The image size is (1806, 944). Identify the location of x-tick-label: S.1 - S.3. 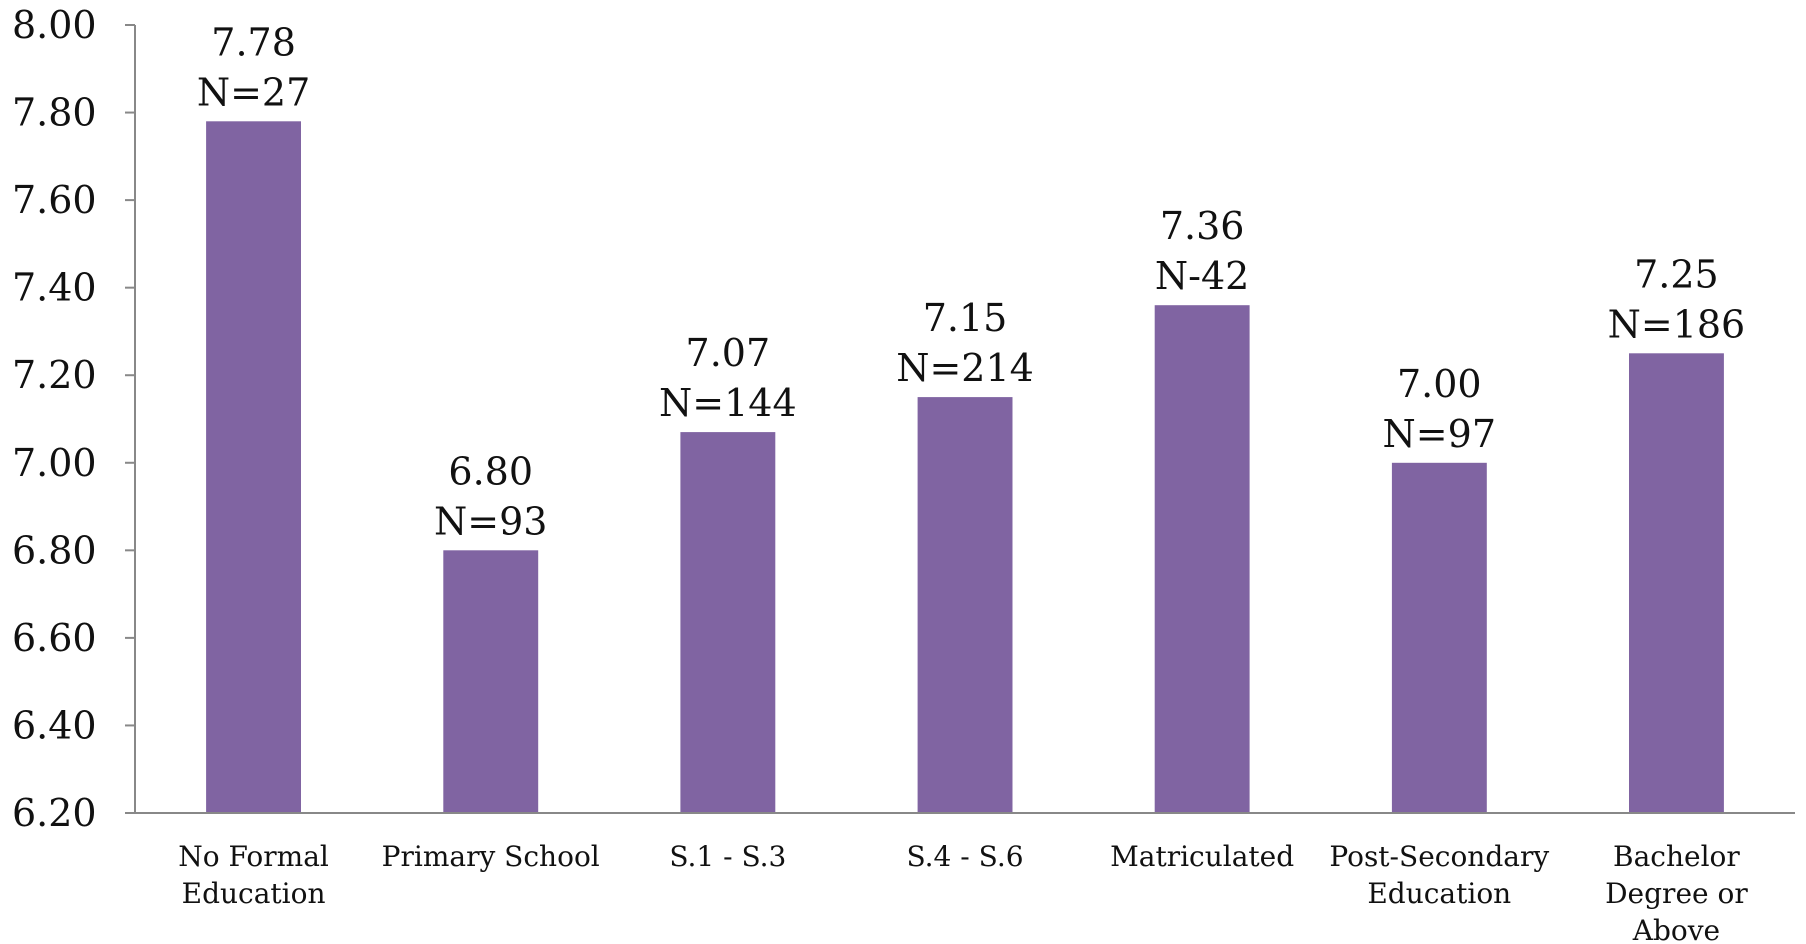
(727, 856).